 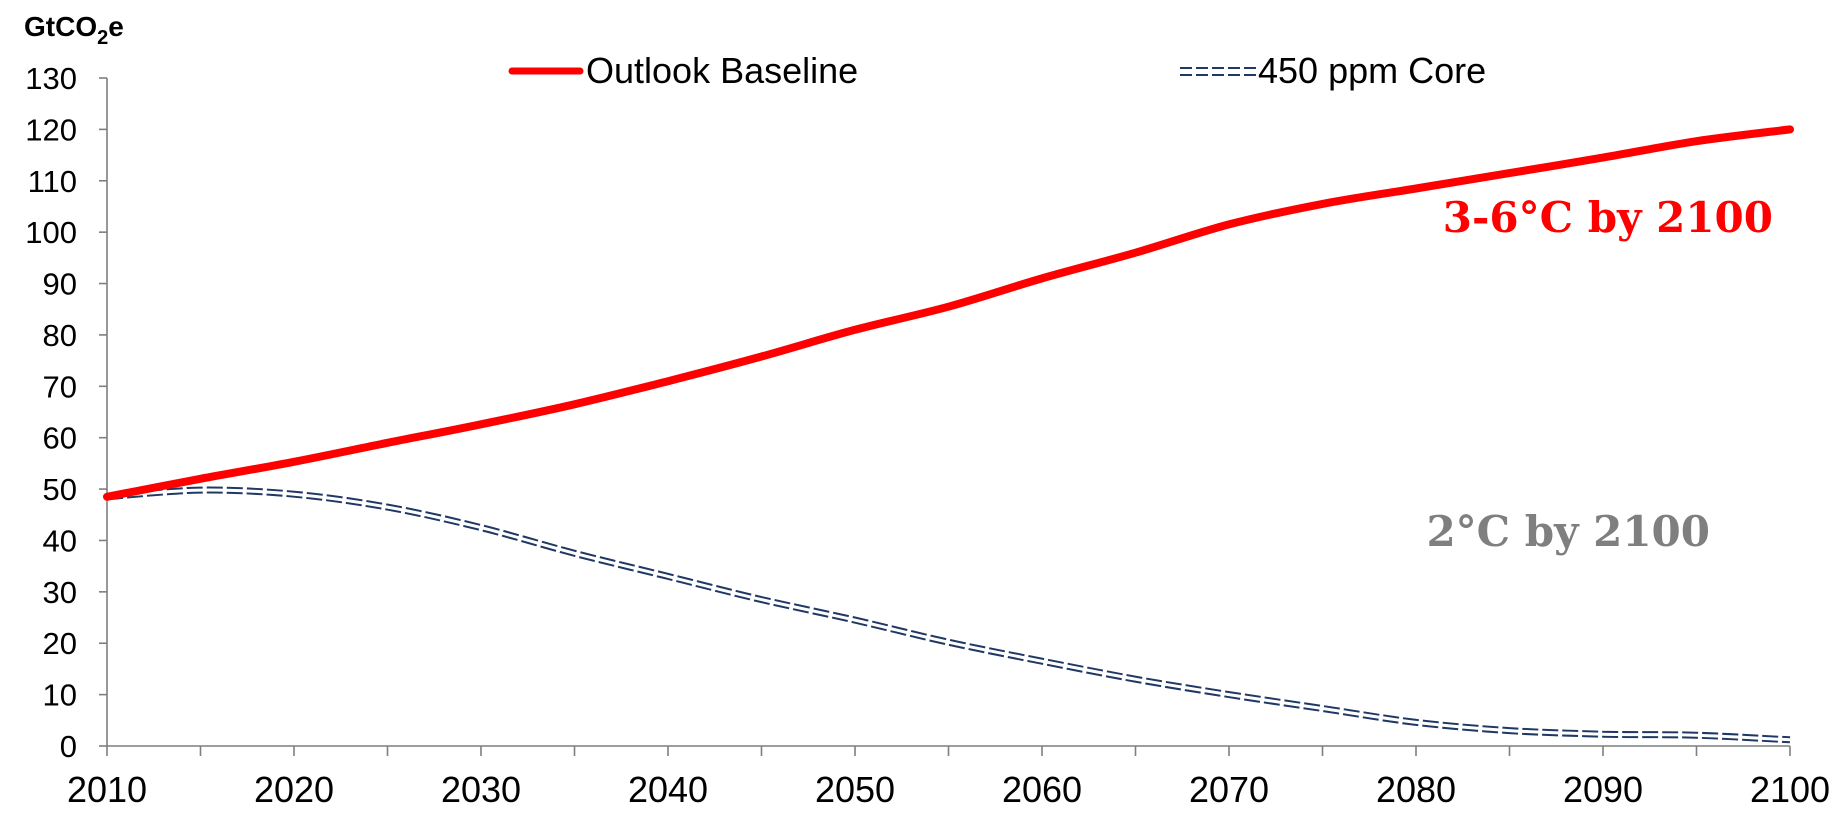 I want to click on y-axis-unit-label: GtCO2e, so click(x=74, y=30).